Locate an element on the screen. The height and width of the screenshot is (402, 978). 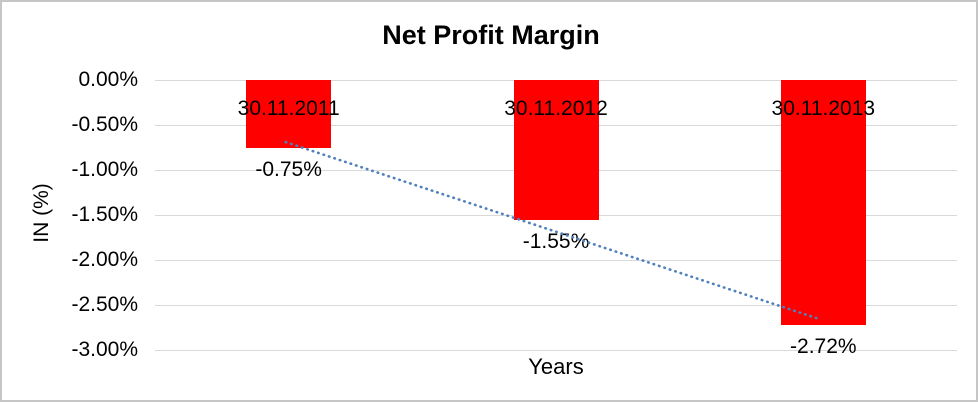
bar-30.11.2011 is located at coordinates (289, 114).